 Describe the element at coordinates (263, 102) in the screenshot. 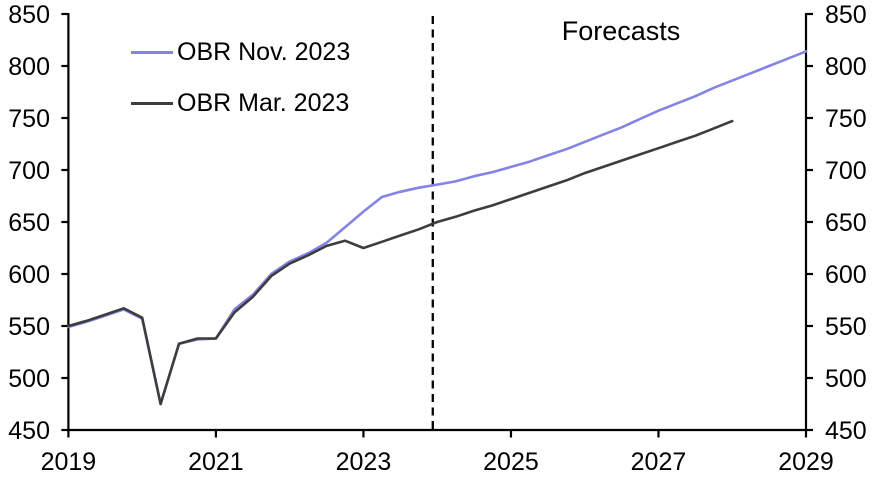

I see `legend-label-obr-mar-2023: OBR Mar. 2023` at that location.